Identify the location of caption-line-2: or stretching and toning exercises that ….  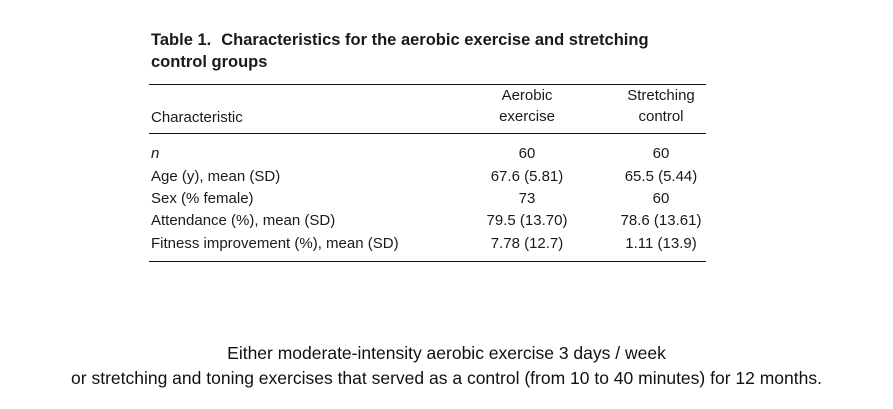
(446, 378).